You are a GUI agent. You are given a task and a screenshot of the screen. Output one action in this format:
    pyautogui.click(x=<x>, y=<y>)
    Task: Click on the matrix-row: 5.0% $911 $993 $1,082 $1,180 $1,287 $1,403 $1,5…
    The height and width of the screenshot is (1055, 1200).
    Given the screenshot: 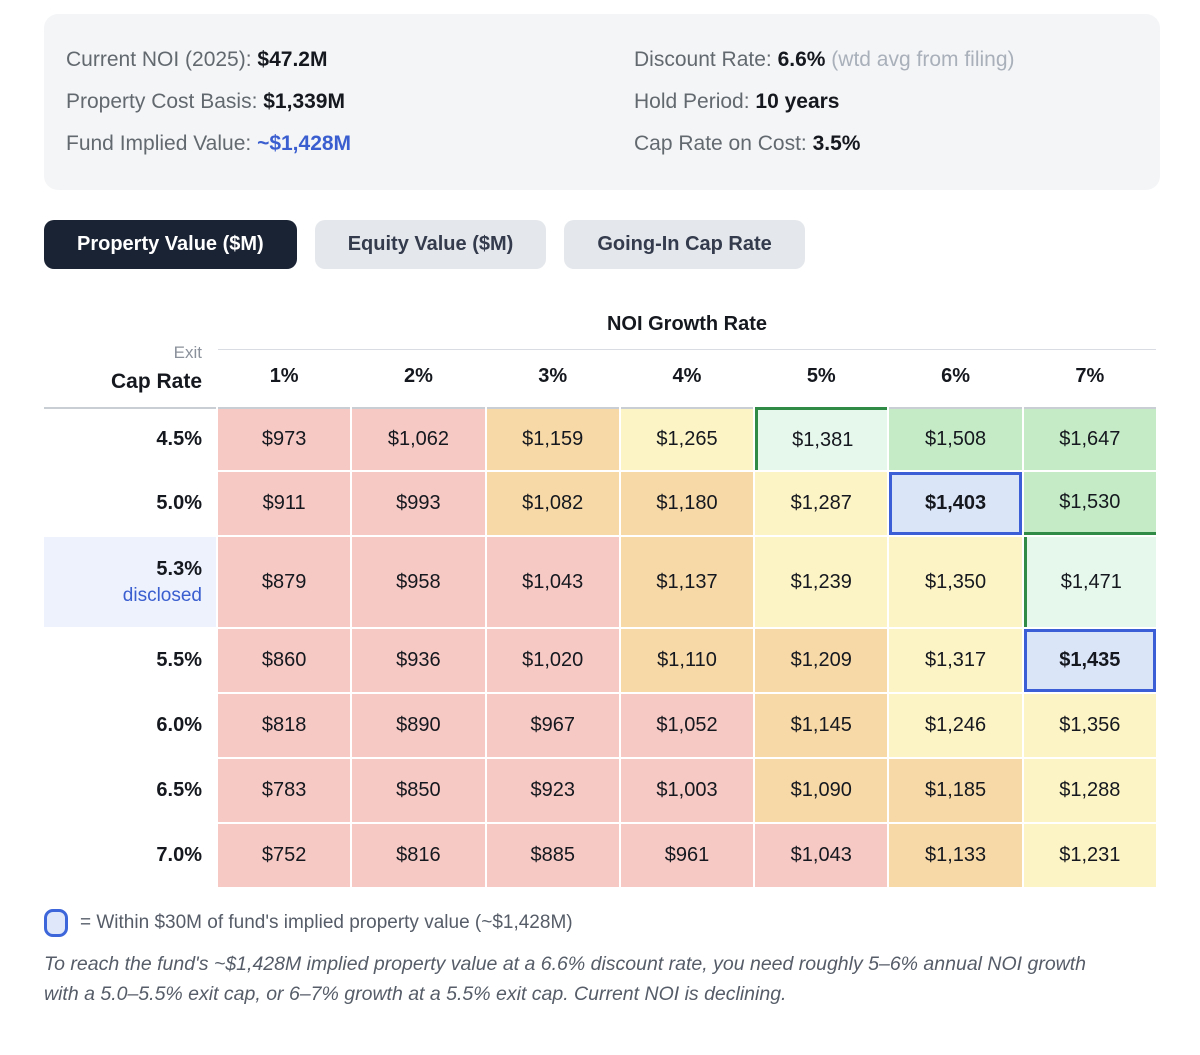 What is the action you would take?
    pyautogui.click(x=600, y=503)
    